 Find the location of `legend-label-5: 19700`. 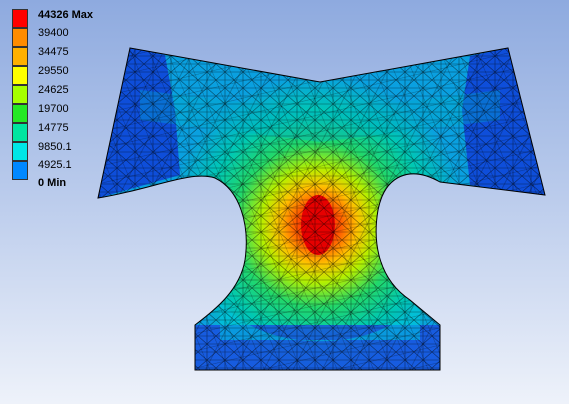

legend-label-5: 19700 is located at coordinates (53, 109).